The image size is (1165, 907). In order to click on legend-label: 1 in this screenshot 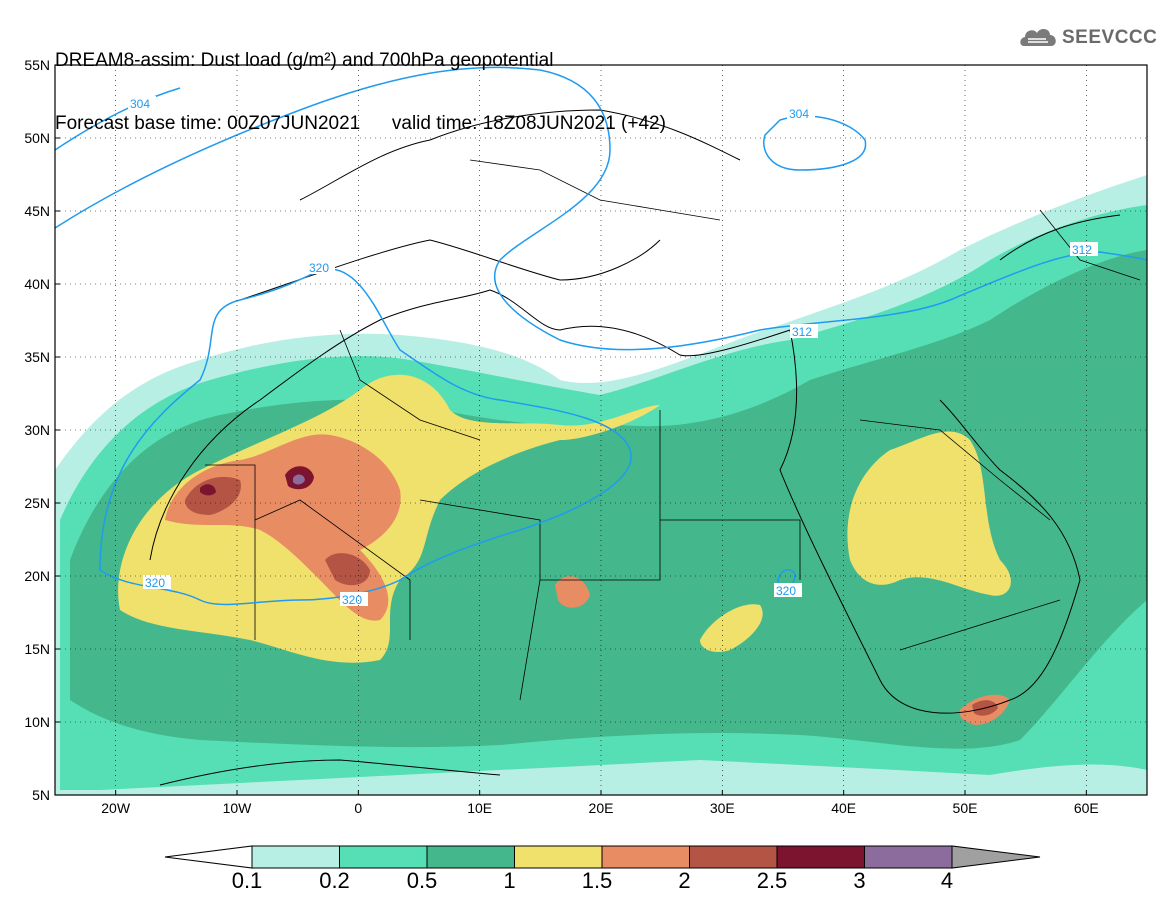, I will do `click(509, 880)`.